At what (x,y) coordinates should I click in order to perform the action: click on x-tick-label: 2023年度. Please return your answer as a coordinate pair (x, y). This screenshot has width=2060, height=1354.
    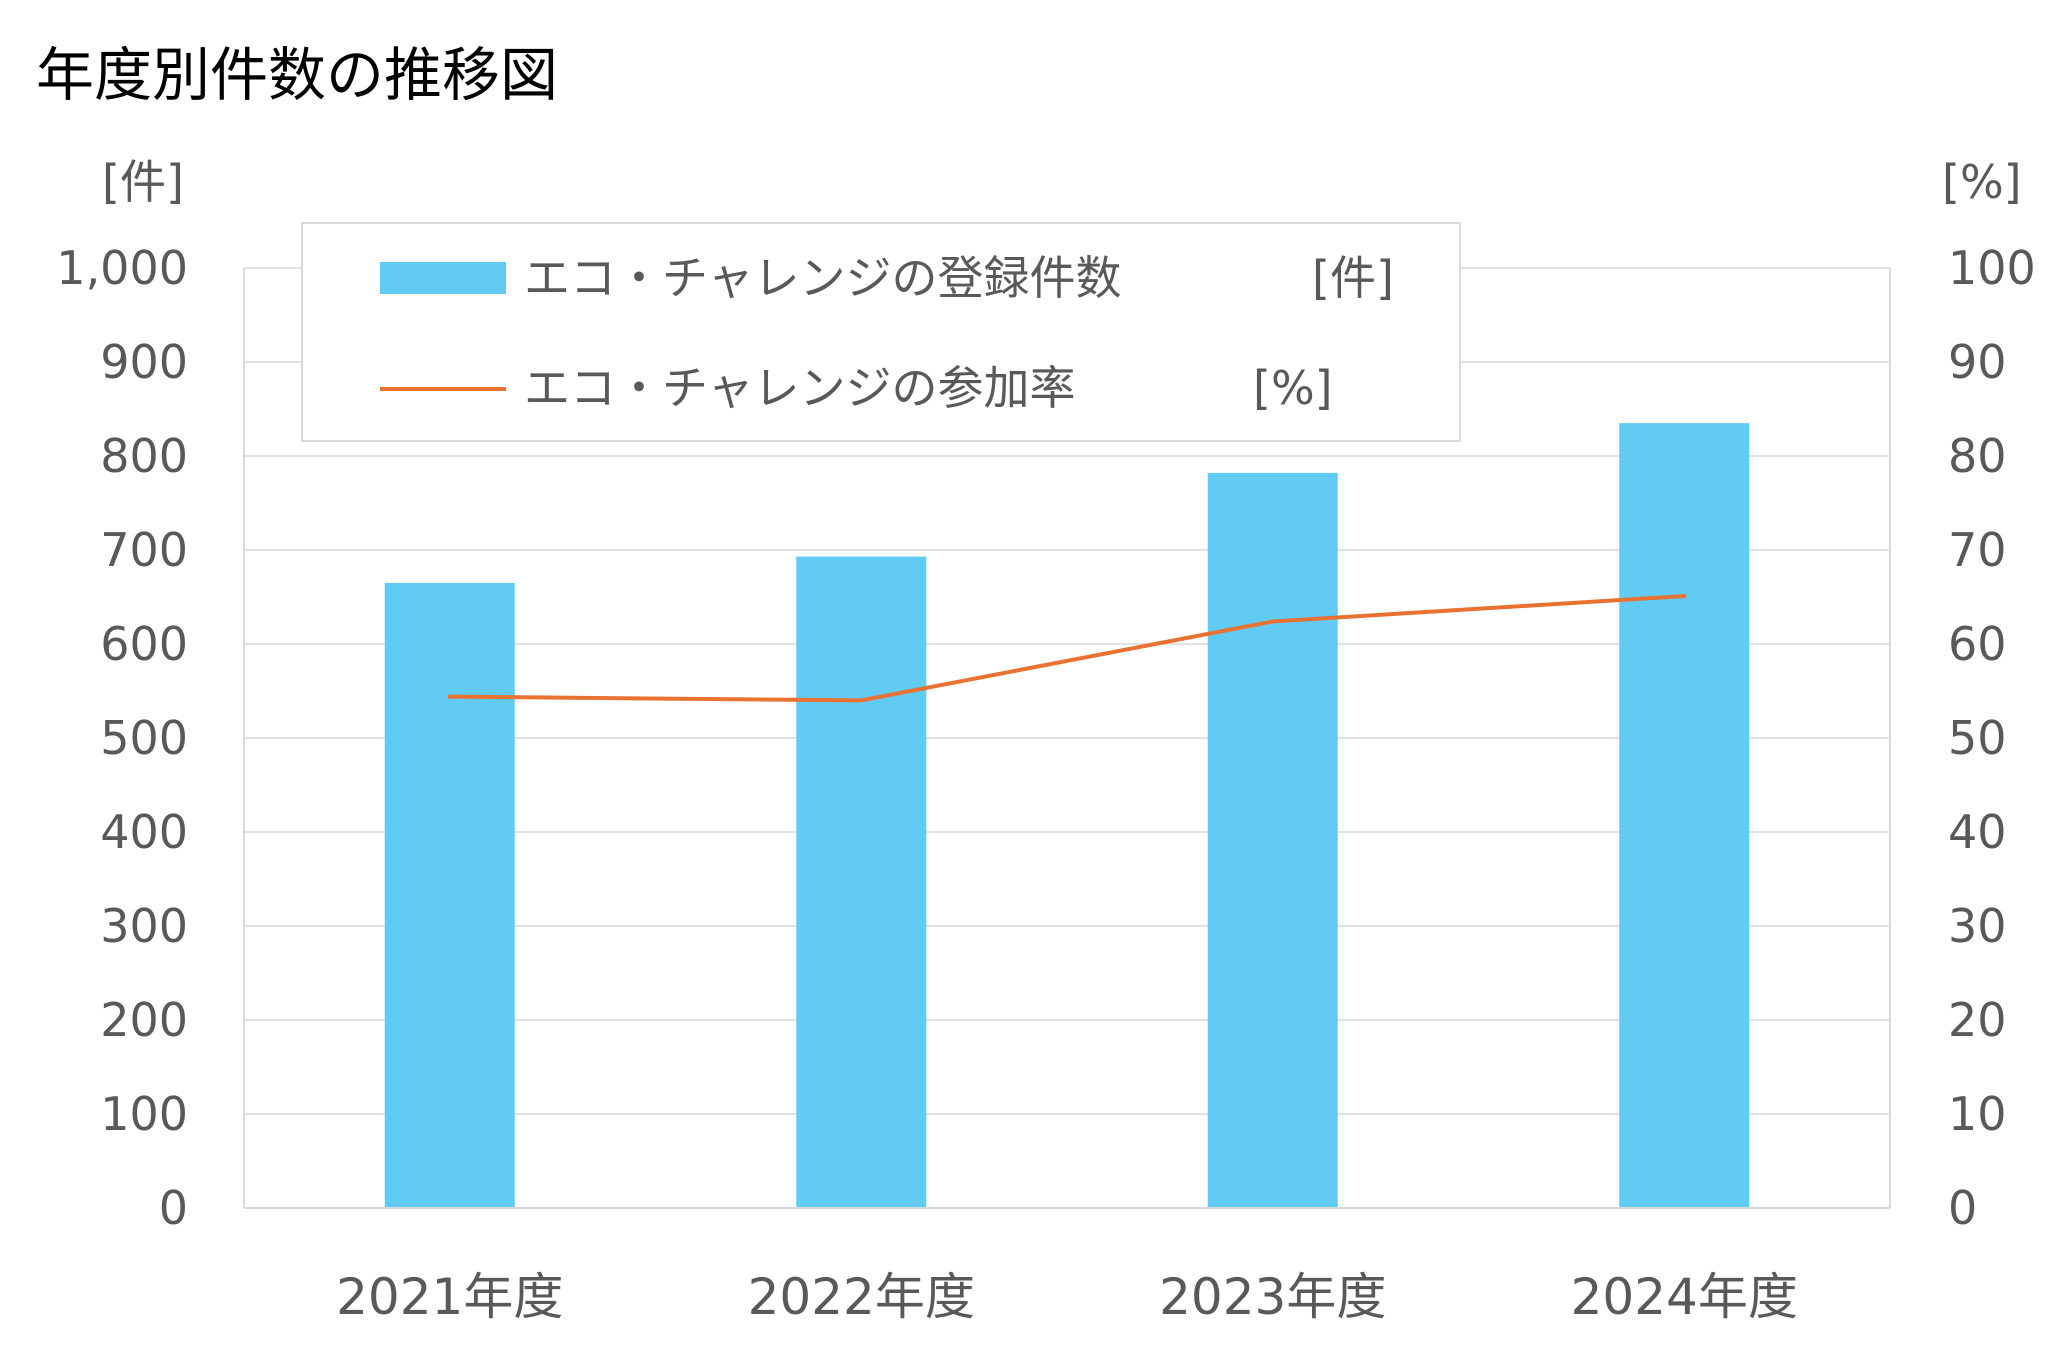
    Looking at the image, I should click on (1272, 1297).